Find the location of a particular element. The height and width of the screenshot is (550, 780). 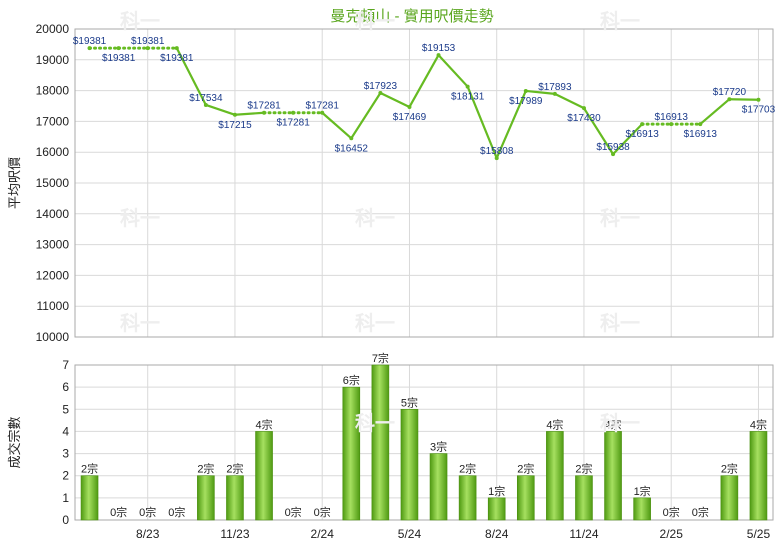

price-data-label: $17923 is located at coordinates (381, 86).